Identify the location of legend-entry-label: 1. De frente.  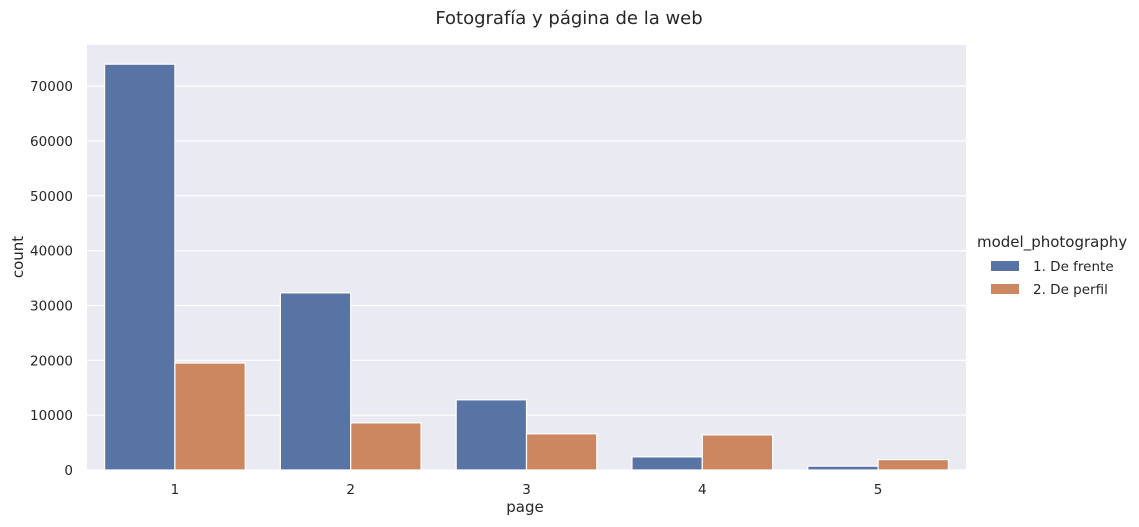
(1073, 267).